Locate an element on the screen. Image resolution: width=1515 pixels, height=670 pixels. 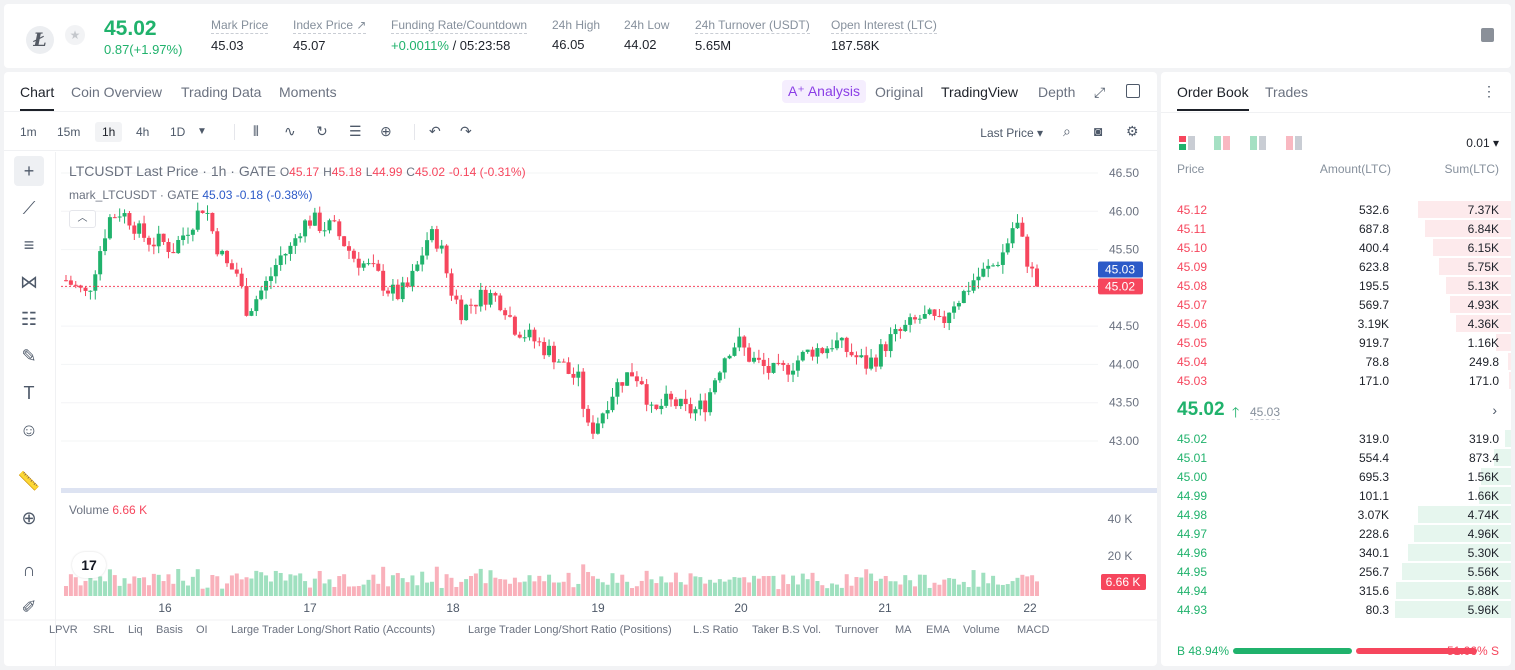
indicator-liq: Liq is located at coordinates (135, 630).